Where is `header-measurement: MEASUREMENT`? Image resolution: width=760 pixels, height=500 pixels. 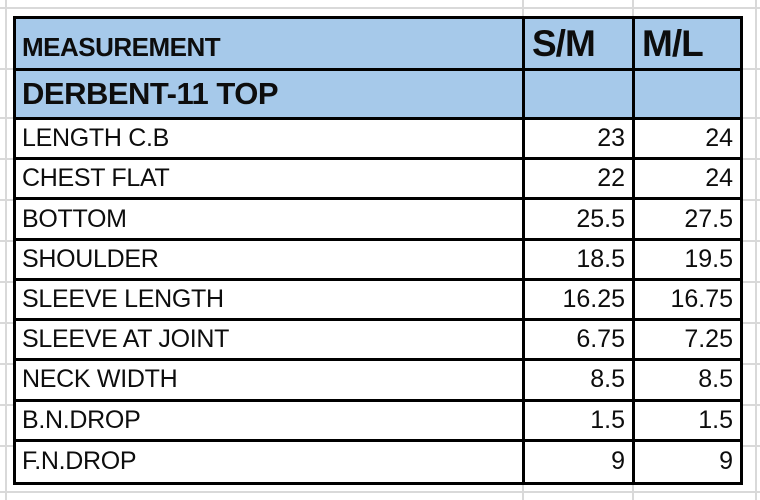
header-measurement: MEASUREMENT is located at coordinates (270, 45).